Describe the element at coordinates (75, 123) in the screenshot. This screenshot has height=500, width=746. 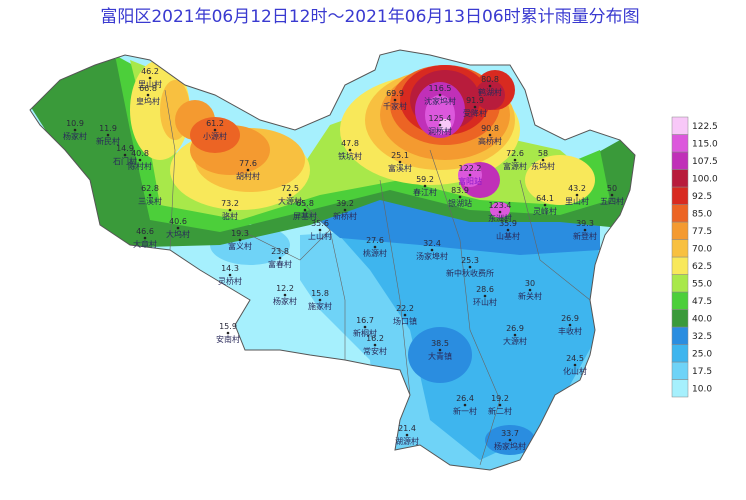
I see `station-value: 10.9` at that location.